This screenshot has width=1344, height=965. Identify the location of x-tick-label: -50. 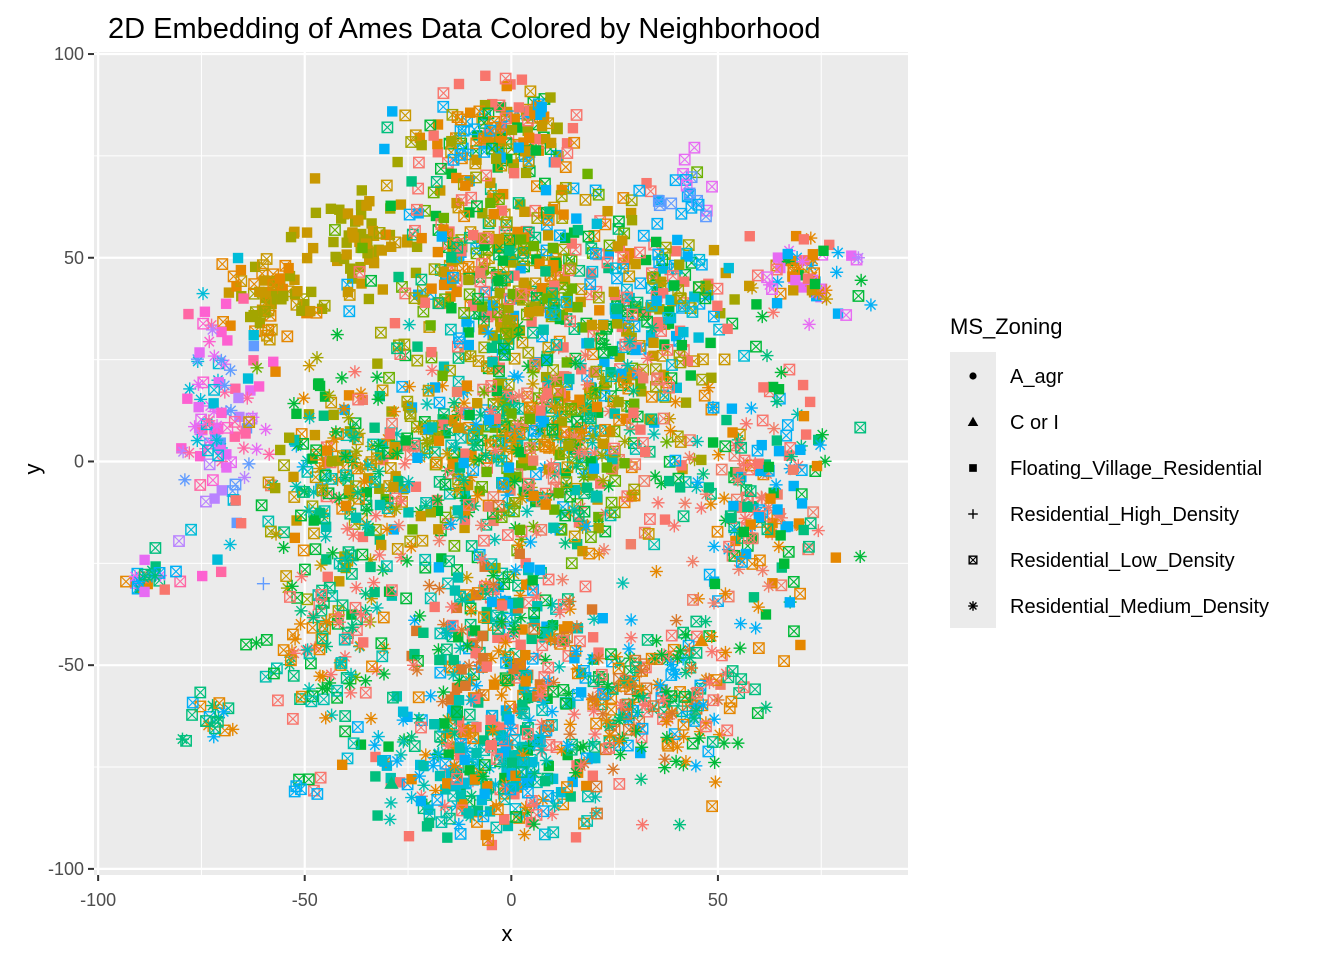
(305, 900).